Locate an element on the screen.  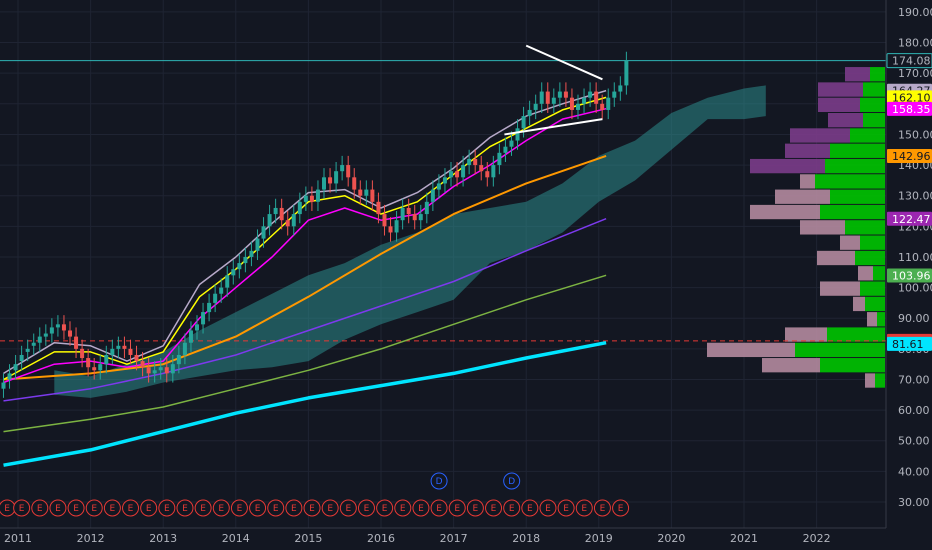
price-tag-label: 158.35 is located at coordinates (911, 109).